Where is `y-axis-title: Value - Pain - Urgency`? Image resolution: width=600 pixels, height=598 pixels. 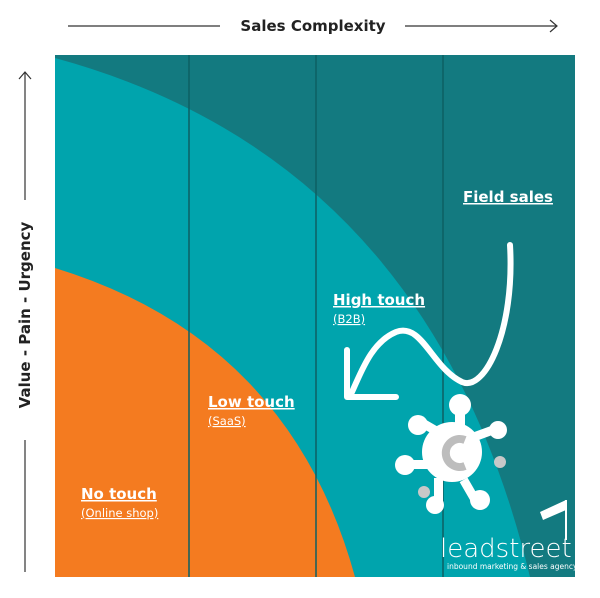
y-axis-title: Value - Pain - Urgency is located at coordinates (25, 314).